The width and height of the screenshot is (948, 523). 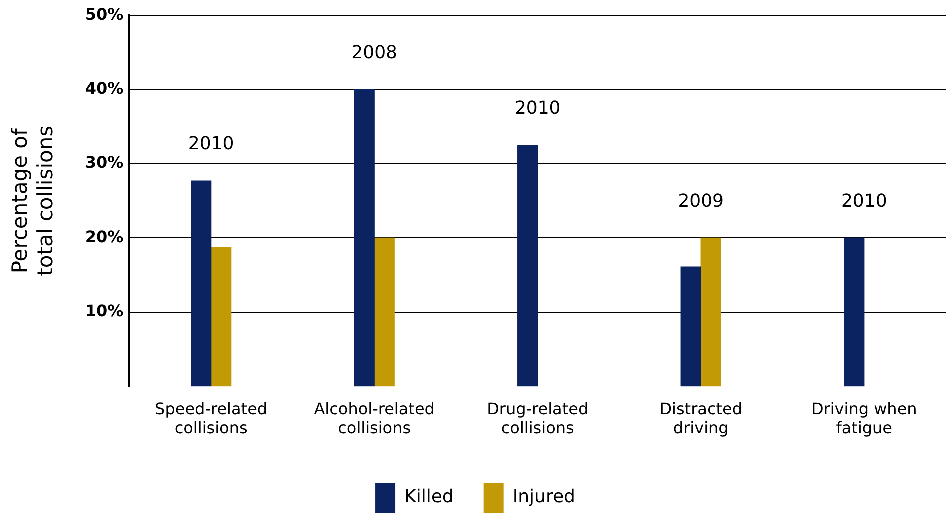 I want to click on x-tick-label: Drug-related collisions, so click(x=538, y=418).